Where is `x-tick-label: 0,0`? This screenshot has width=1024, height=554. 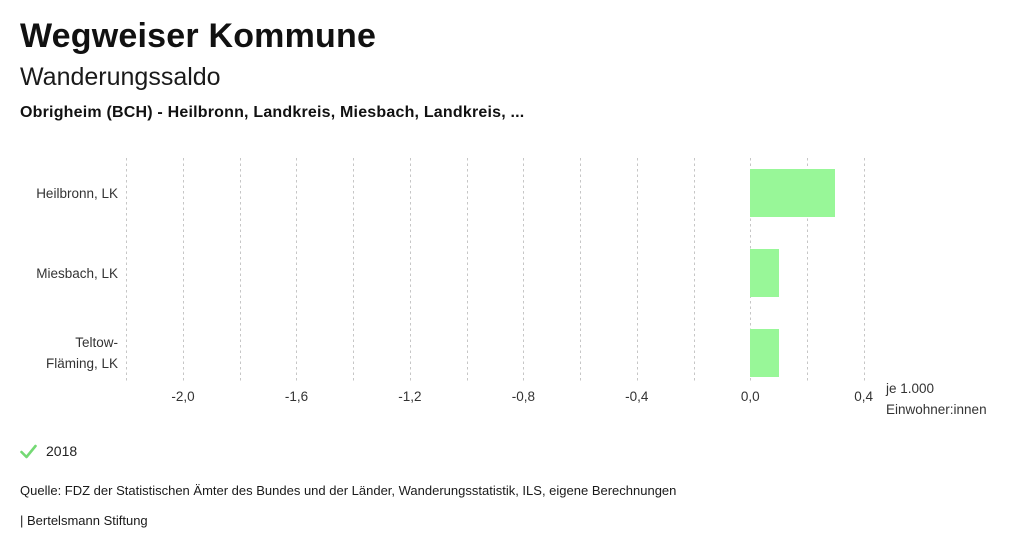
x-tick-label: 0,0 is located at coordinates (750, 396).